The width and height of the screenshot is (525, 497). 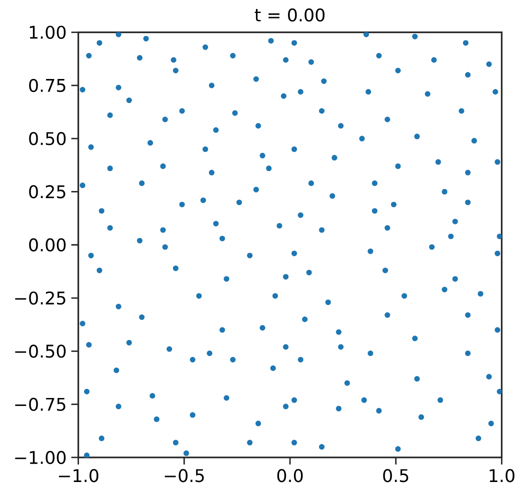 I want to click on y-tick-label: 0.50, so click(x=47, y=139).